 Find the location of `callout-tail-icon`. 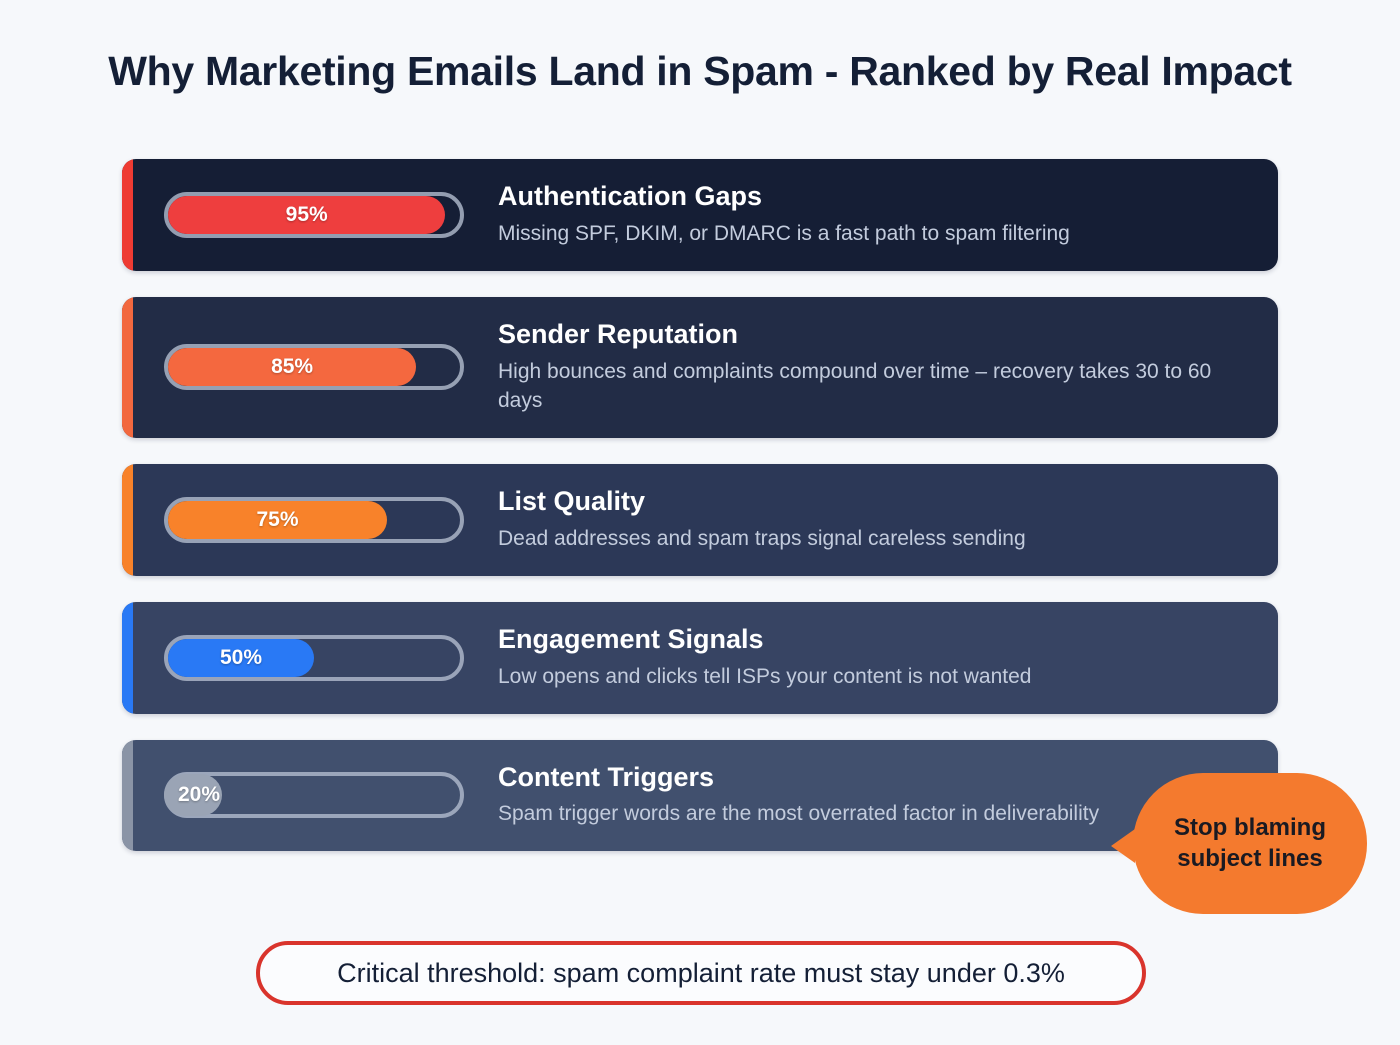

callout-tail-icon is located at coordinates (1123, 846).